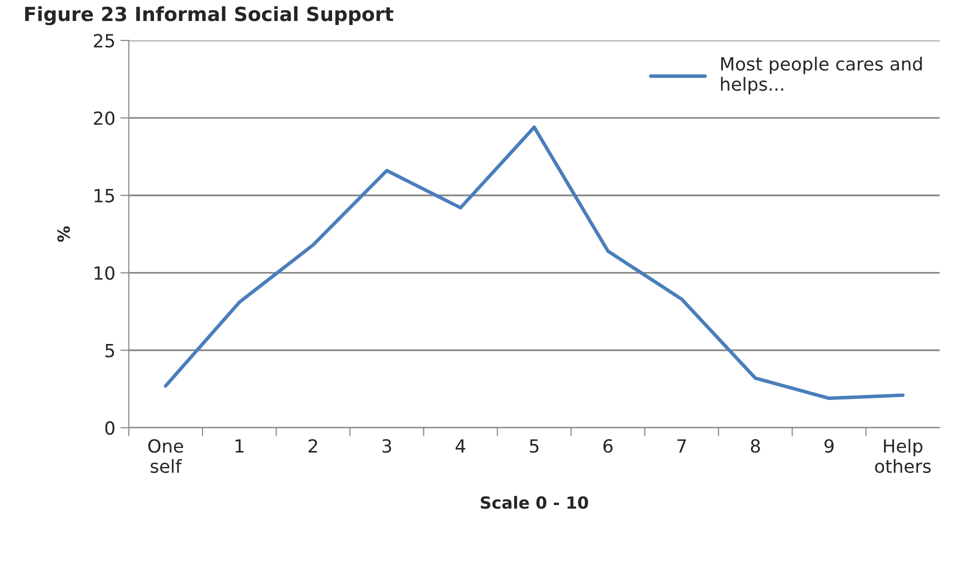 The height and width of the screenshot is (578, 954). I want to click on x-tick-label: 3, so click(387, 446).